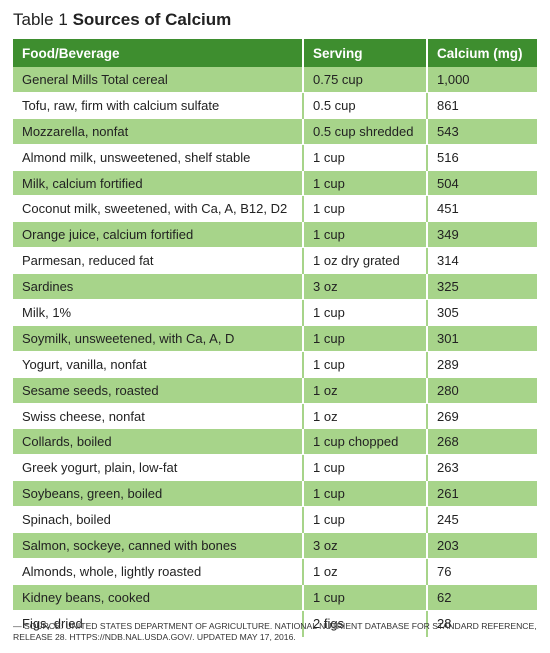 This screenshot has height=653, width=550. What do you see at coordinates (482, 442) in the screenshot?
I see `calcium-cell: 268` at bounding box center [482, 442].